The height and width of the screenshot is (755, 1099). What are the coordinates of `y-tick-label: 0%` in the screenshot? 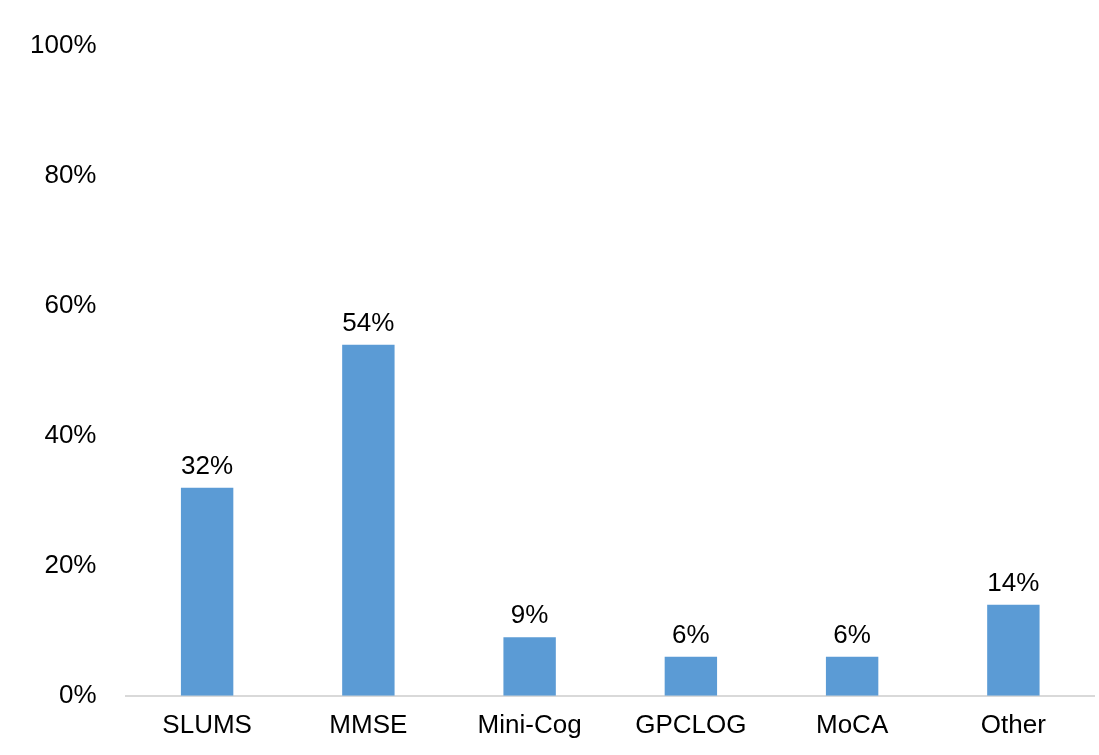 It's located at (77, 693).